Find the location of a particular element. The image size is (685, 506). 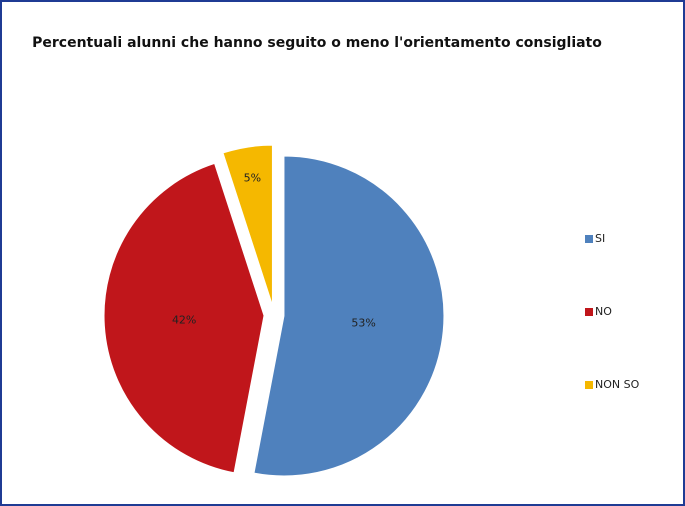

data-label: 53% is located at coordinates (363, 322).